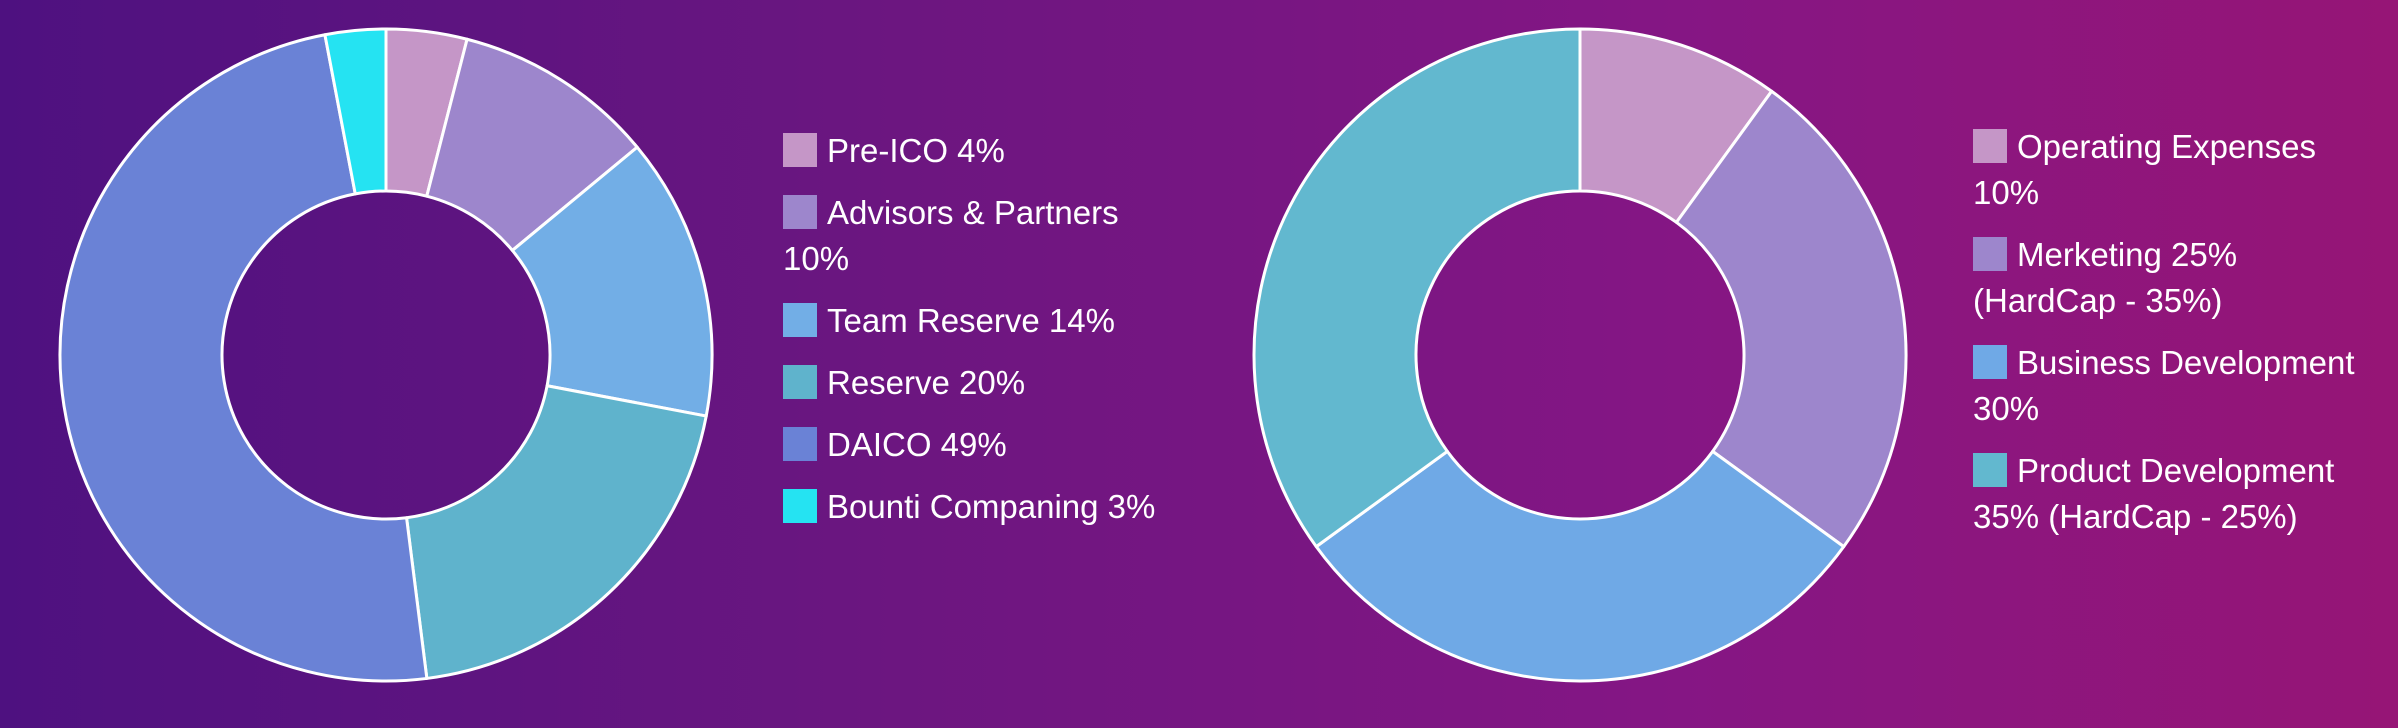  What do you see at coordinates (1791, 319) in the screenshot?
I see `donut-slice-merketing` at bounding box center [1791, 319].